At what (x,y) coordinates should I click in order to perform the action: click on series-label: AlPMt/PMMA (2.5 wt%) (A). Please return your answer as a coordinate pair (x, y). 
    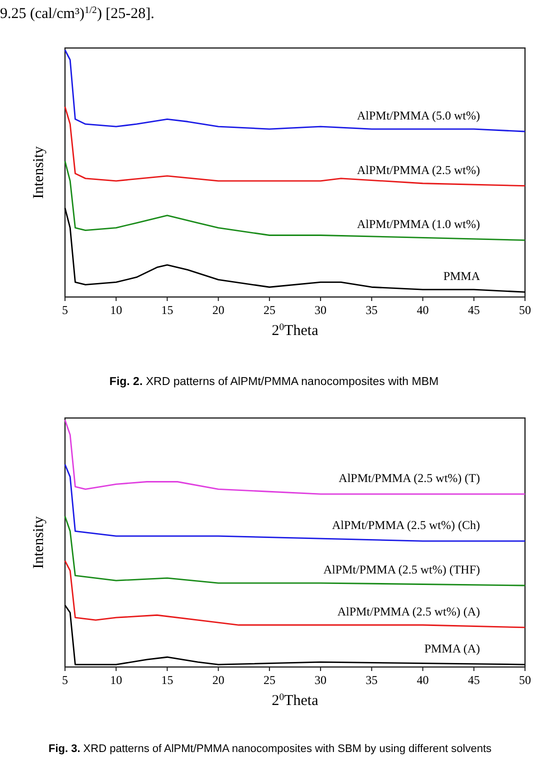
    Looking at the image, I should click on (408, 611).